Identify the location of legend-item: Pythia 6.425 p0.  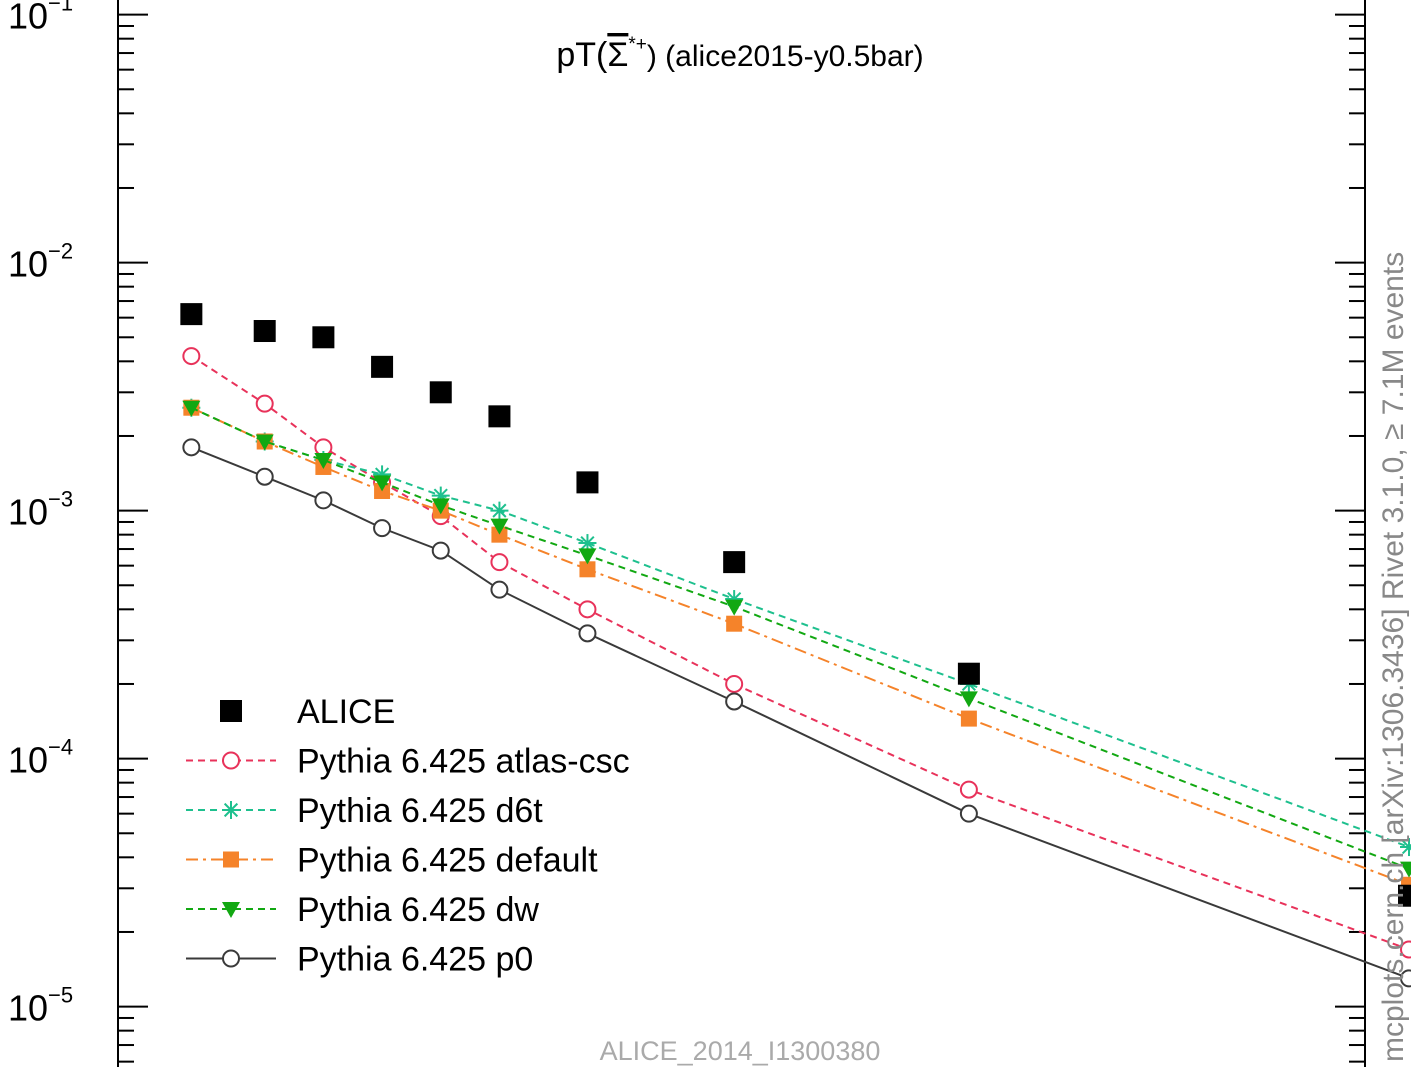
(359, 960).